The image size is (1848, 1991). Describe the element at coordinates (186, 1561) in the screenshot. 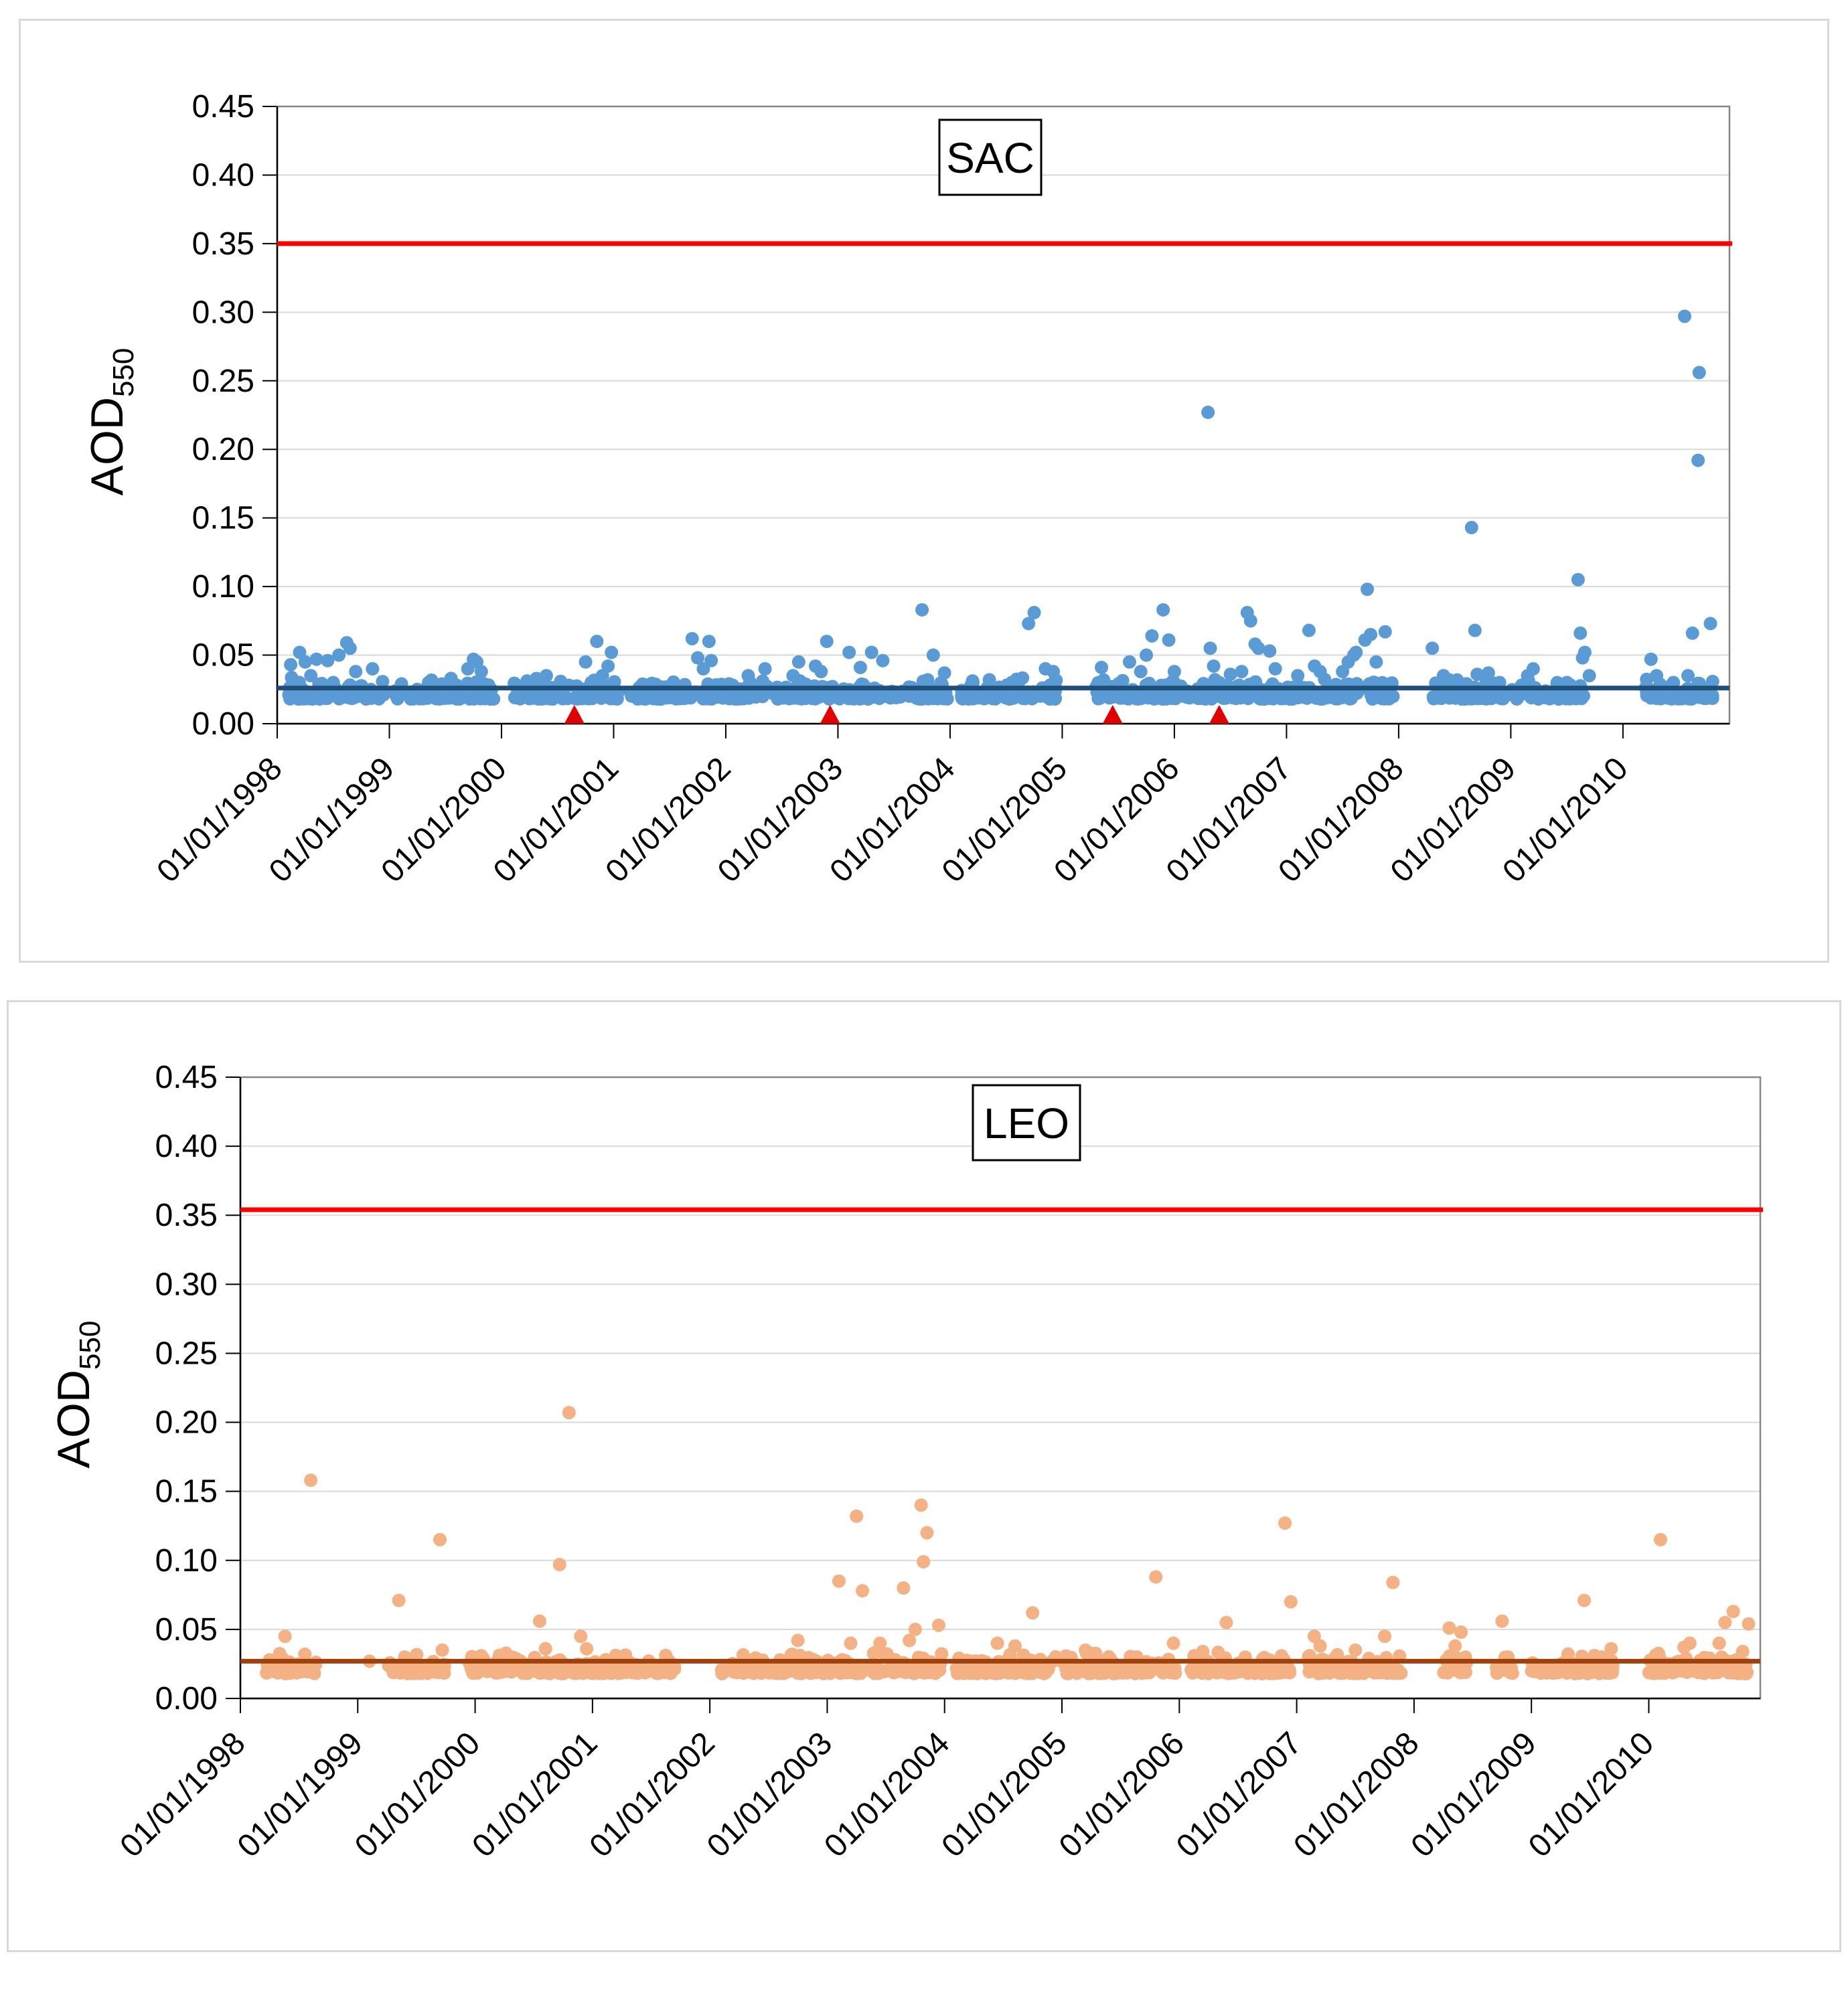

I see `y-tick-label: 0.10` at that location.